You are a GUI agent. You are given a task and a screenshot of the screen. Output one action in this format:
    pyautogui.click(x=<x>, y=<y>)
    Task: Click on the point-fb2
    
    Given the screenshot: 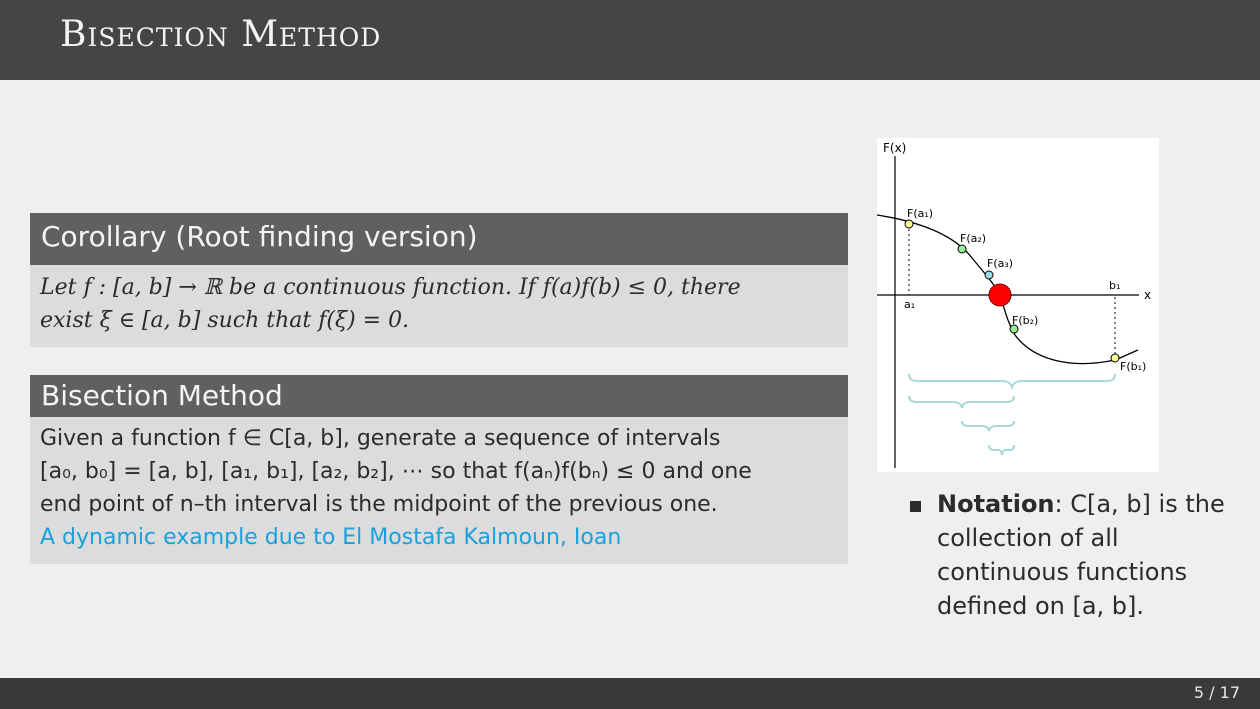 What is the action you would take?
    pyautogui.click(x=1014, y=329)
    